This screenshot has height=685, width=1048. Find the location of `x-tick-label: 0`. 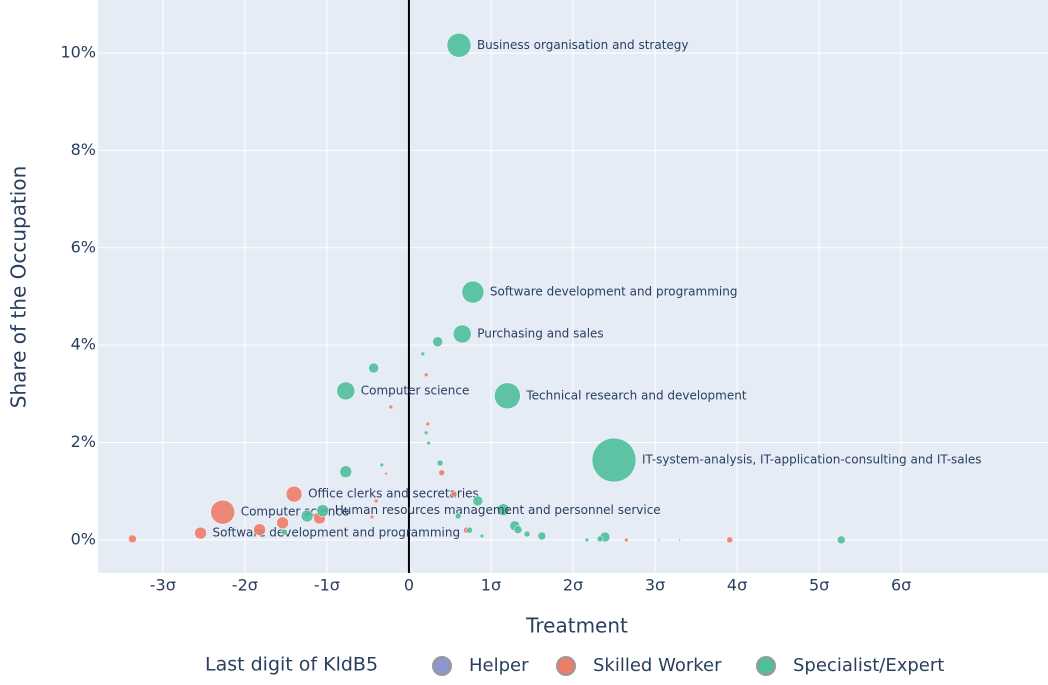

x-tick-label: 0 is located at coordinates (409, 585).